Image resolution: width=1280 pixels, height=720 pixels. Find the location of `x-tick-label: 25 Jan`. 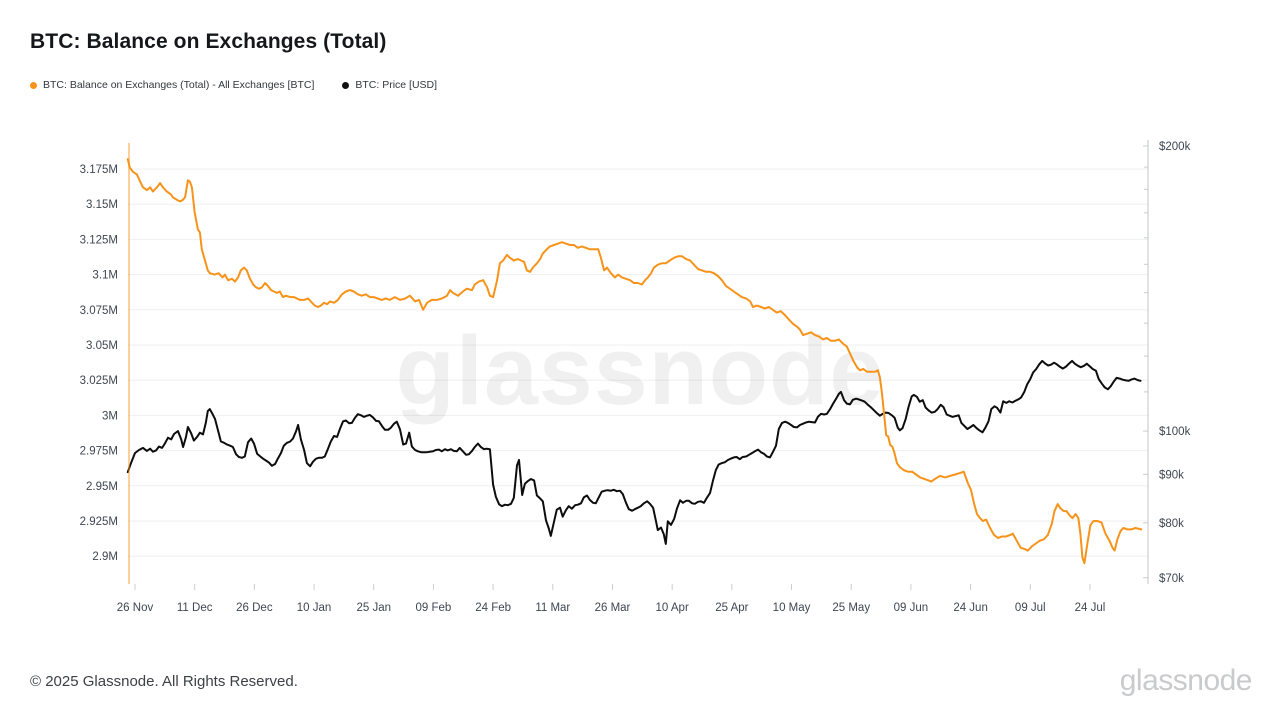

x-tick-label: 25 Jan is located at coordinates (373, 608).